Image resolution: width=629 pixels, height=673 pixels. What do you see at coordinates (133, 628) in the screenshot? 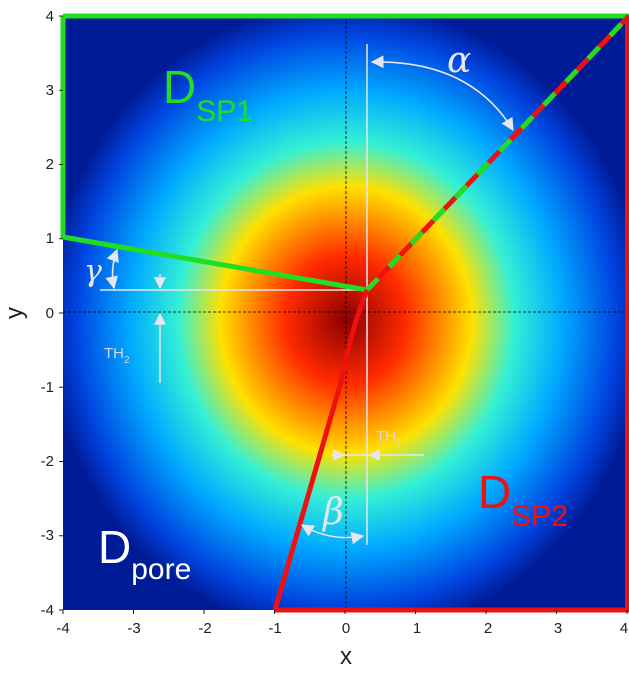
I see `x-tick-label: -3` at bounding box center [133, 628].